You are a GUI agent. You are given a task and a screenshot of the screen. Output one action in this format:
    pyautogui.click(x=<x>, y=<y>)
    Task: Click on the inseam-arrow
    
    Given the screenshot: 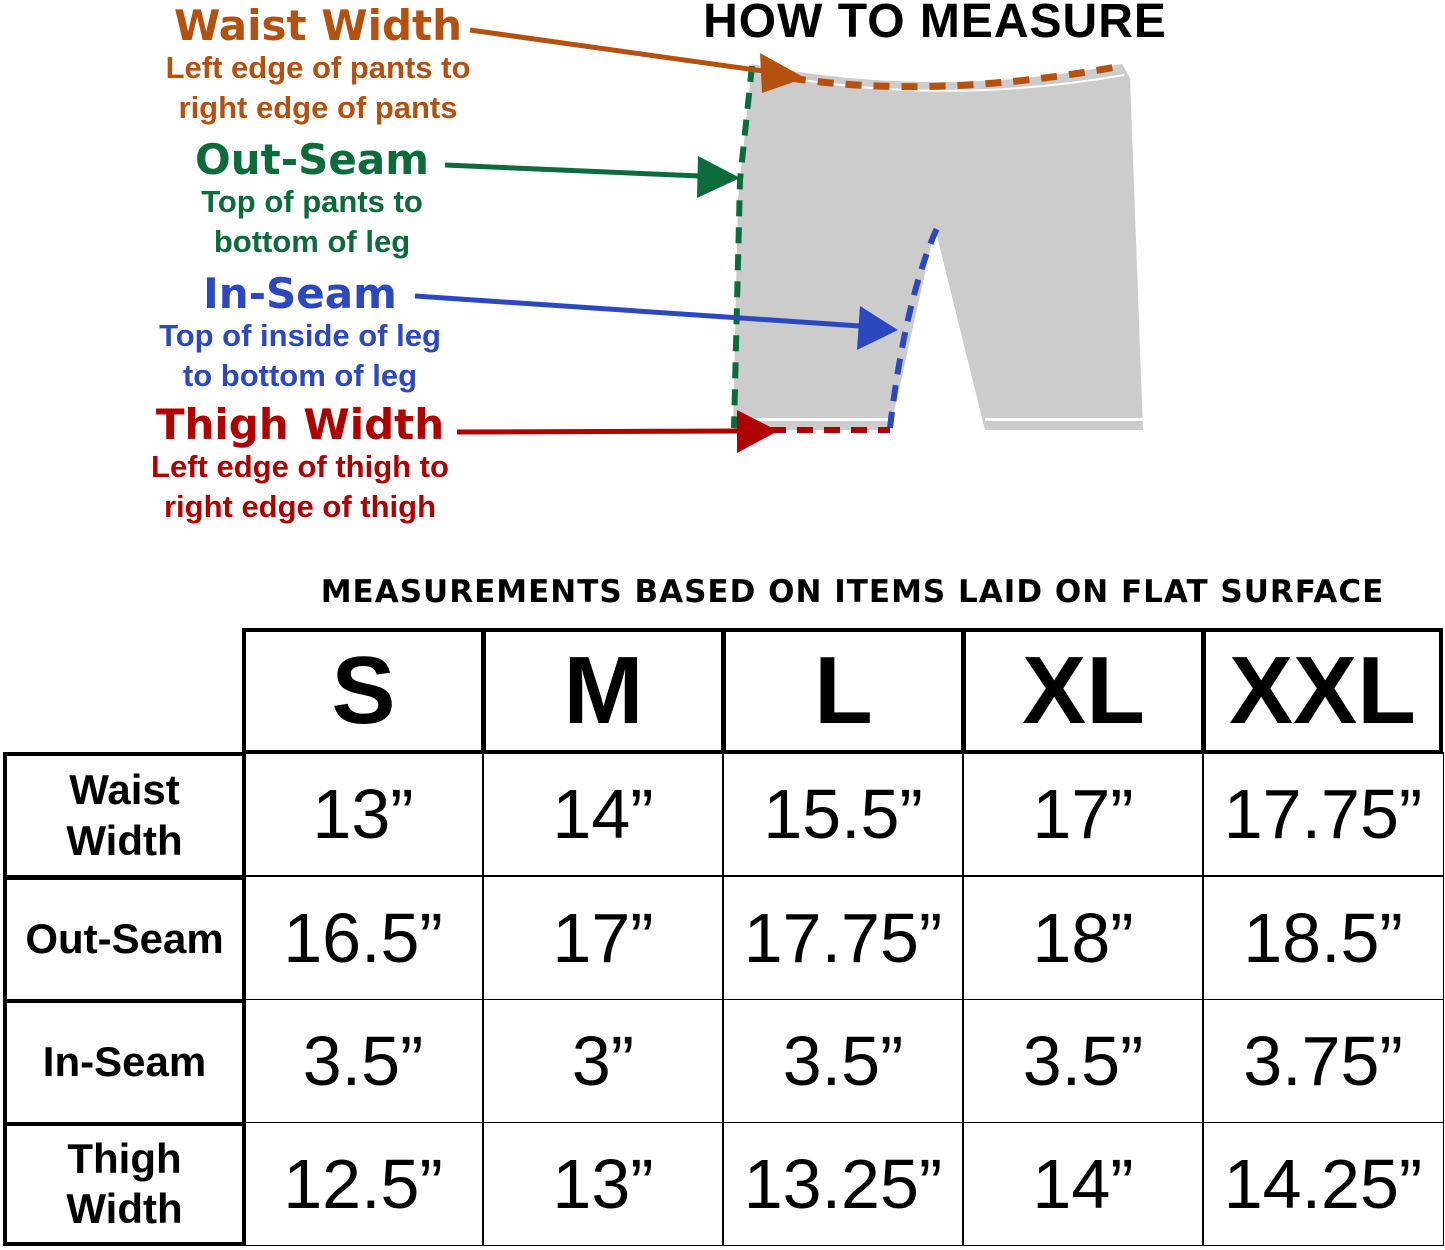 What is the action you would take?
    pyautogui.click(x=656, y=321)
    